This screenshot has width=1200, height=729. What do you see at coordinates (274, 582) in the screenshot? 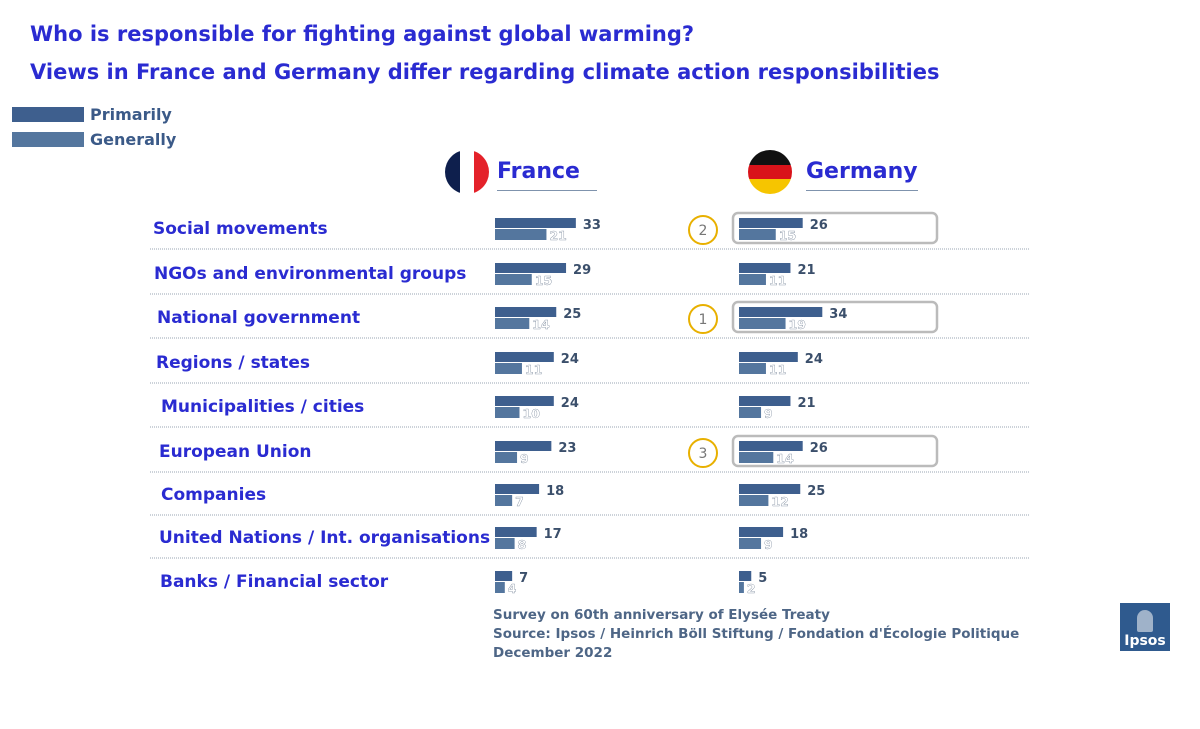
I see `category-label: Banks / Financial sector` at bounding box center [274, 582].